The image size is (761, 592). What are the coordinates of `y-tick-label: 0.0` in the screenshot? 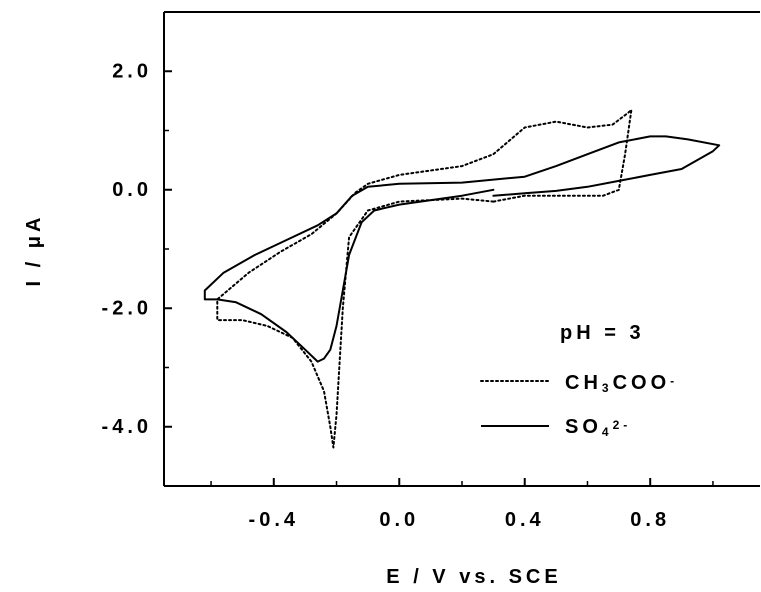 It's located at (132, 190).